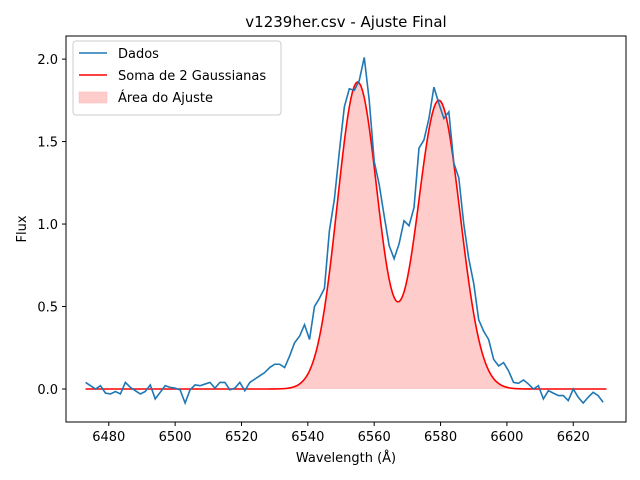  I want to click on y-axis-title: Flux, so click(22, 228).